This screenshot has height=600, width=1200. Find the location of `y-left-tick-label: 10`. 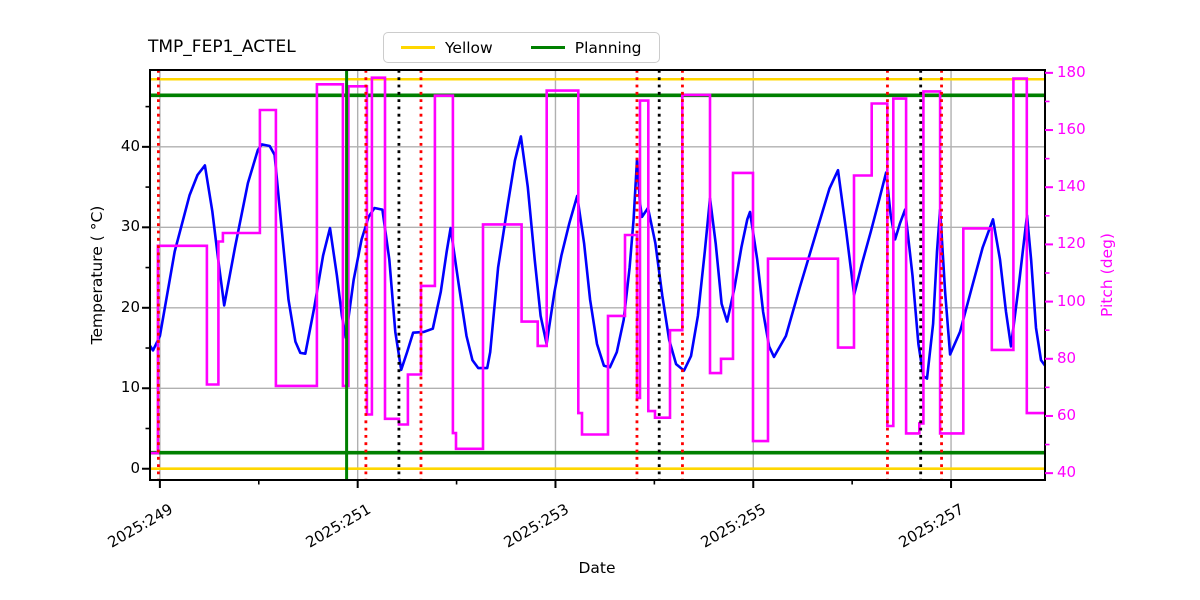

y-left-tick-label: 10 is located at coordinates (130, 387).